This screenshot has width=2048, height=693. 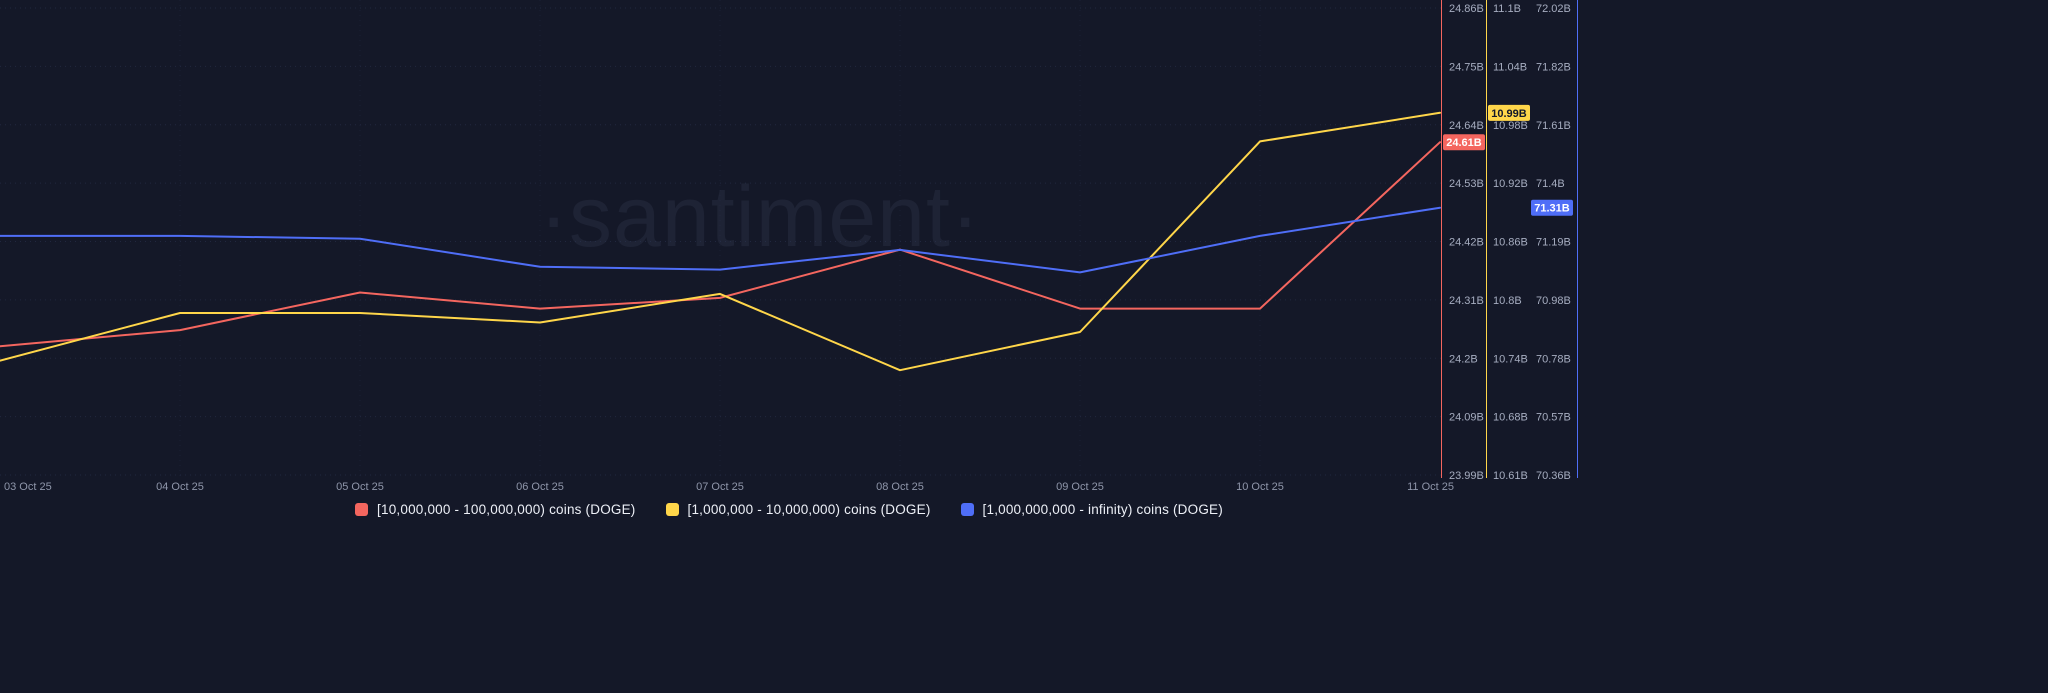 I want to click on x-tick-label: 07 Oct 25, so click(x=720, y=487).